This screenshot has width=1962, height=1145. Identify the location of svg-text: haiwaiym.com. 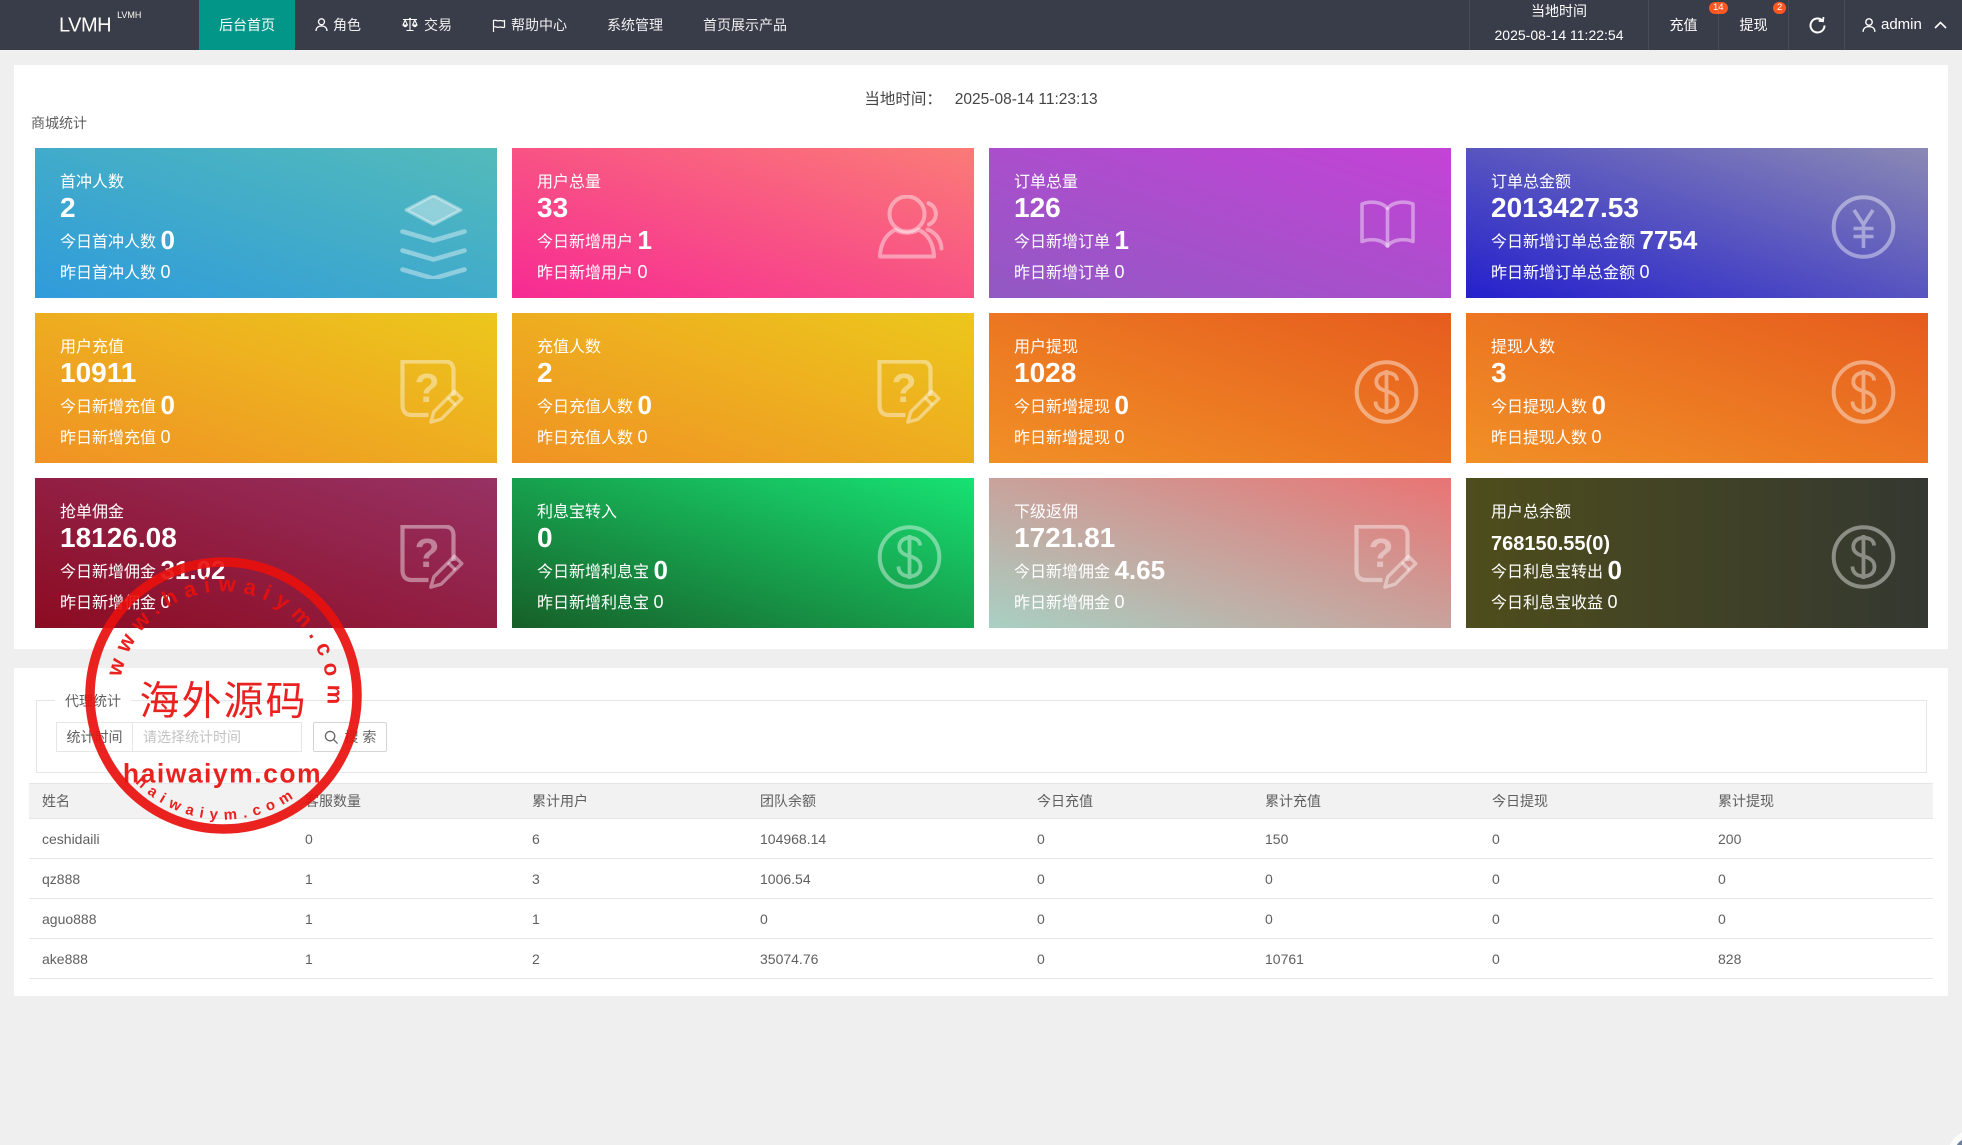
(222, 774).